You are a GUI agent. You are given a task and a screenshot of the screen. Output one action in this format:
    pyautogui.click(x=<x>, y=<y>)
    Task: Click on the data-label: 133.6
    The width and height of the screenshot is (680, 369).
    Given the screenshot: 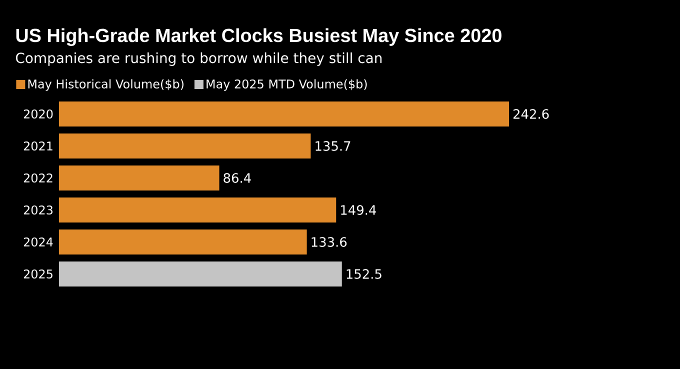 What is the action you would take?
    pyautogui.click(x=329, y=242)
    